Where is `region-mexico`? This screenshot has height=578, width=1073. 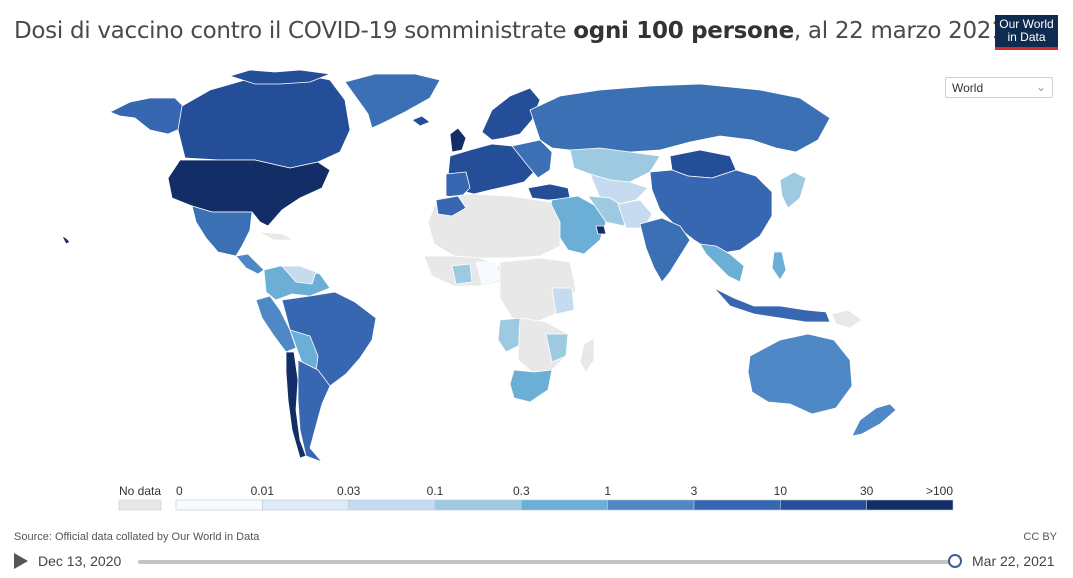 region-mexico is located at coordinates (222, 231).